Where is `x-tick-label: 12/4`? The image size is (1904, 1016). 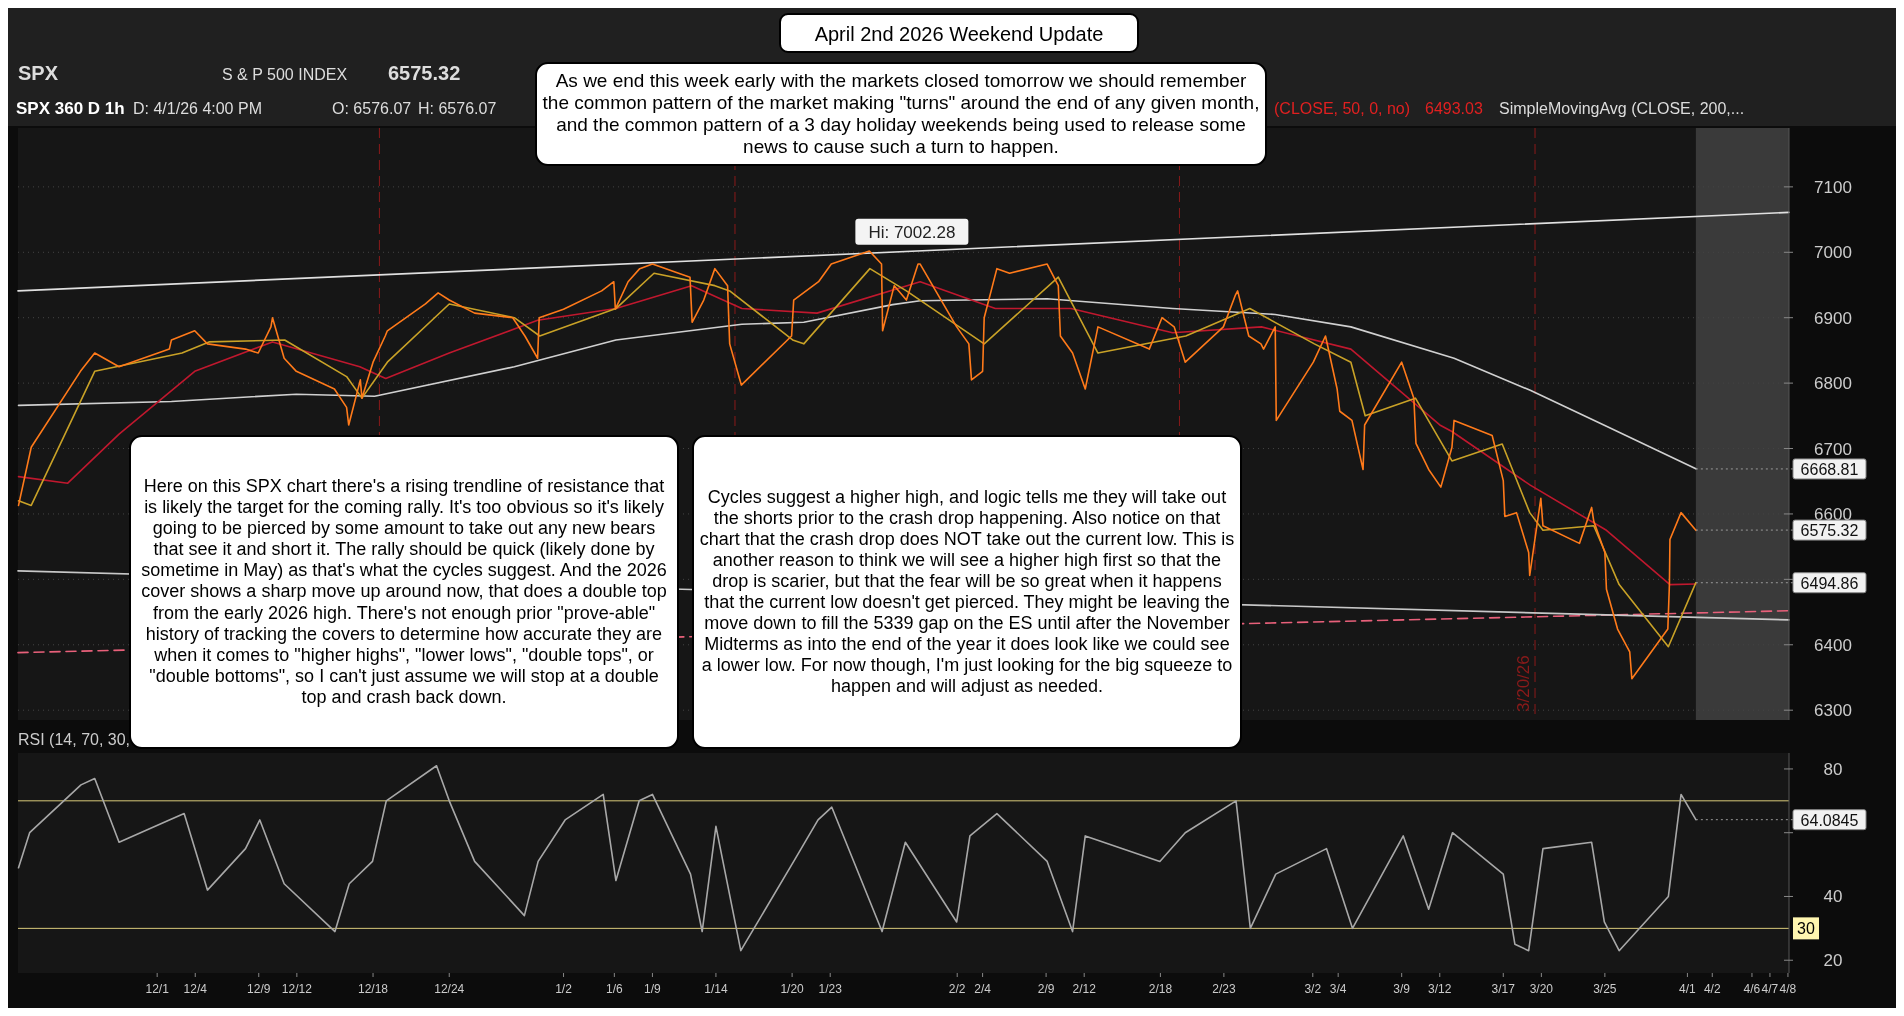
x-tick-label: 12/4 is located at coordinates (195, 989).